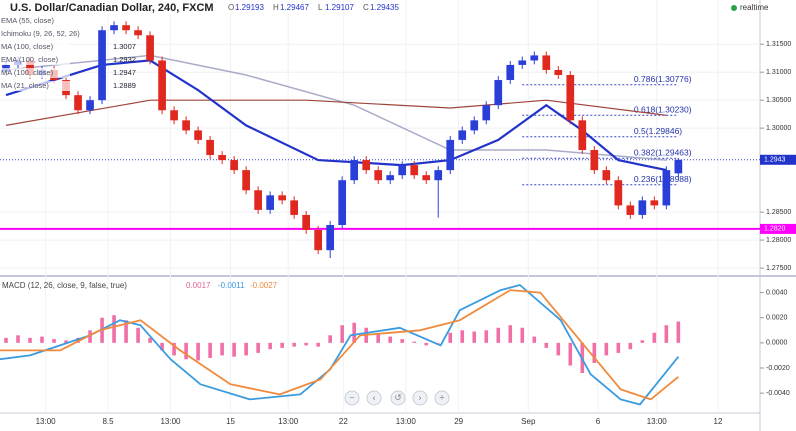 The image size is (796, 431). What do you see at coordinates (339, 7) in the screenshot?
I see `ohlc-value: 1.29107` at bounding box center [339, 7].